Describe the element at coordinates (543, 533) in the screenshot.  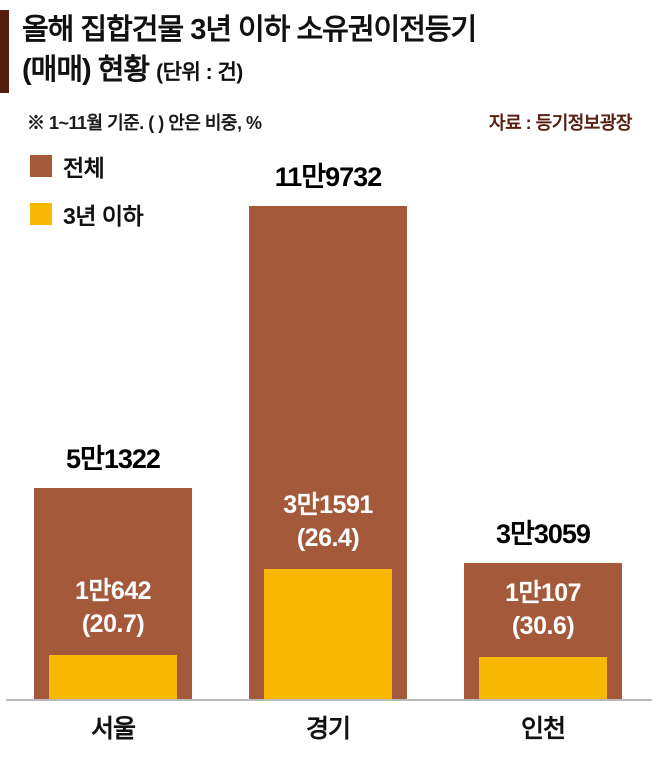
I see `total-value-label: 3만3059` at that location.